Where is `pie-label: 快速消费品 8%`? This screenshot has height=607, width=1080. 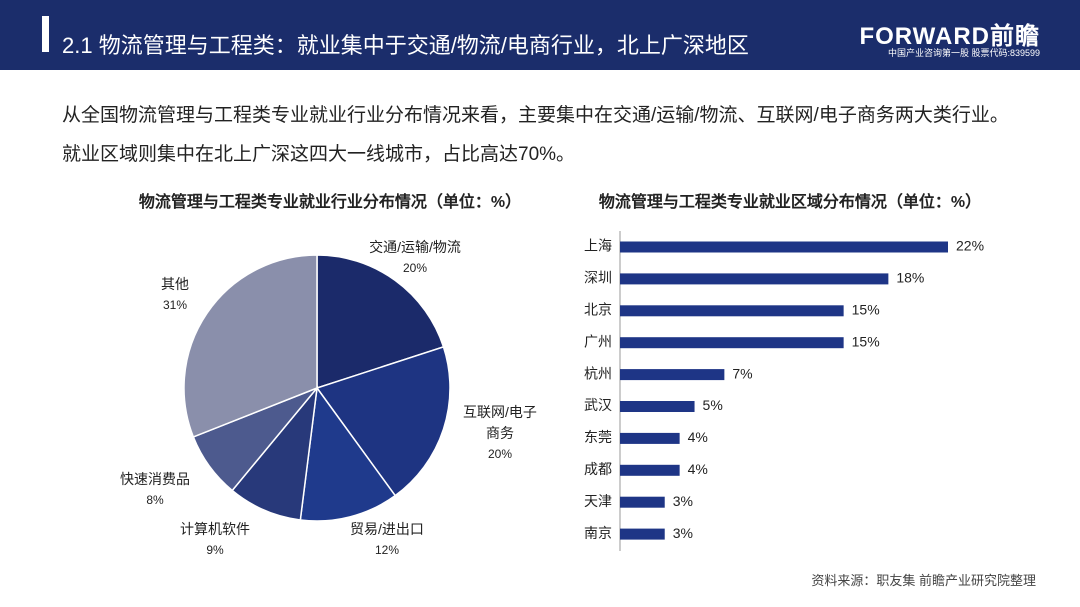
pie-label: 快速消费品 8% is located at coordinates (155, 490).